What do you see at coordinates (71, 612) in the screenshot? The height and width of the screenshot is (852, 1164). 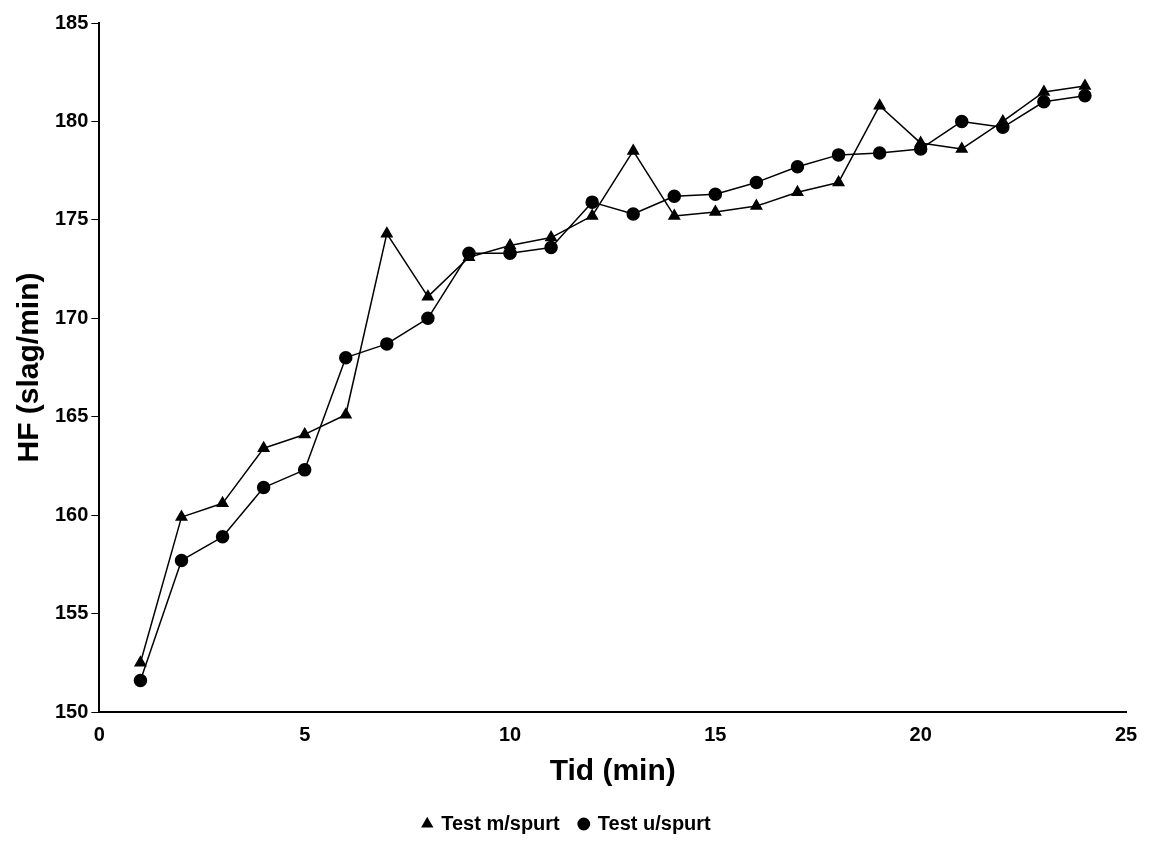 I see `y-tick-label: 155` at bounding box center [71, 612].